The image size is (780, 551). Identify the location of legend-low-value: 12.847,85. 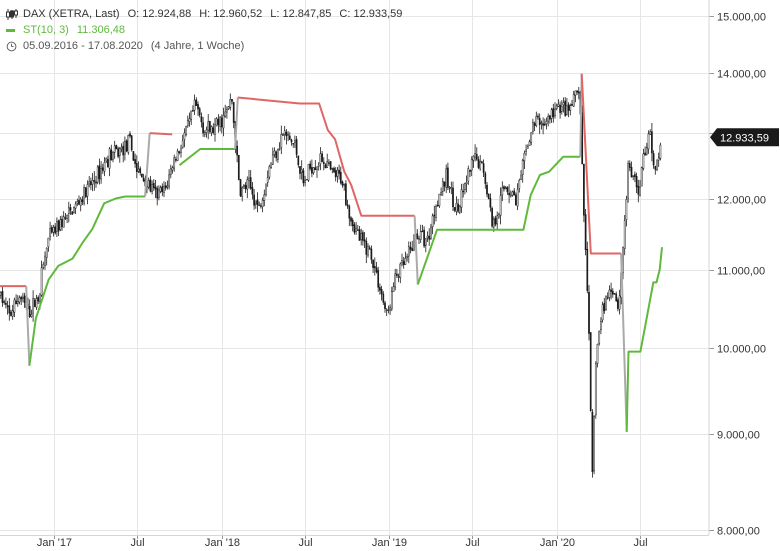
(307, 14).